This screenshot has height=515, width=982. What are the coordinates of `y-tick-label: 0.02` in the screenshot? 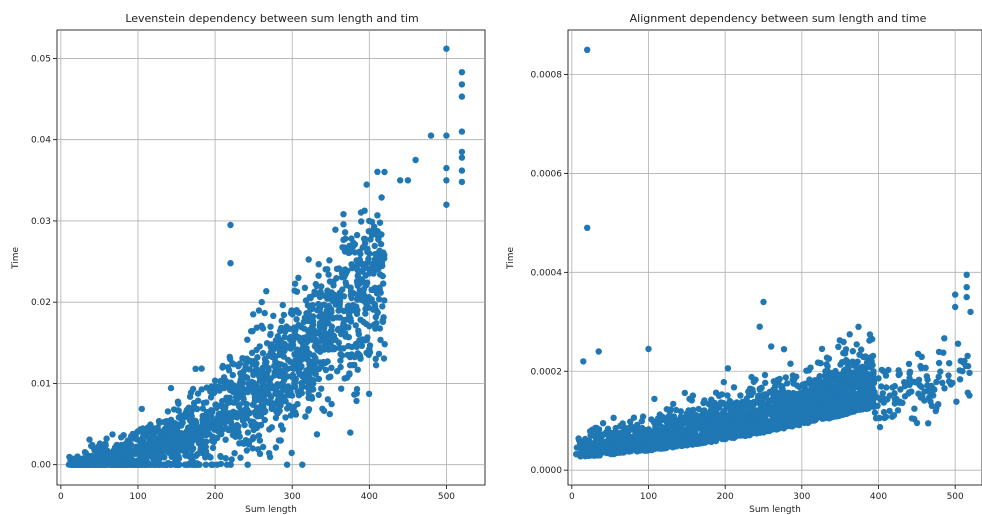 It's located at (41, 303).